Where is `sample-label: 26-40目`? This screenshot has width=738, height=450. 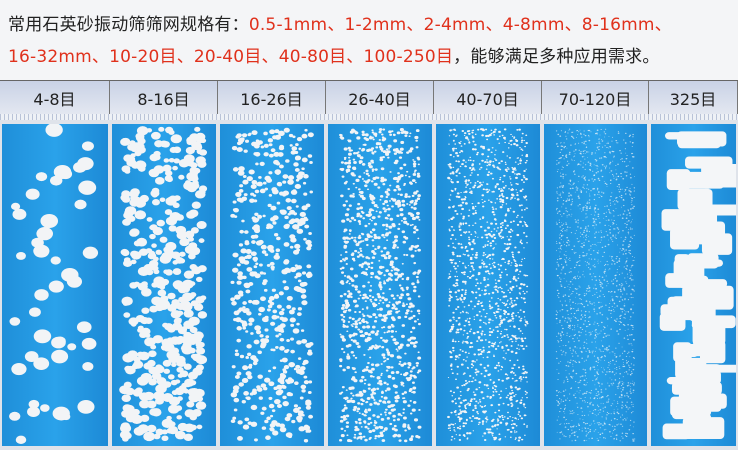
sample-label: 26-40目 is located at coordinates (380, 98).